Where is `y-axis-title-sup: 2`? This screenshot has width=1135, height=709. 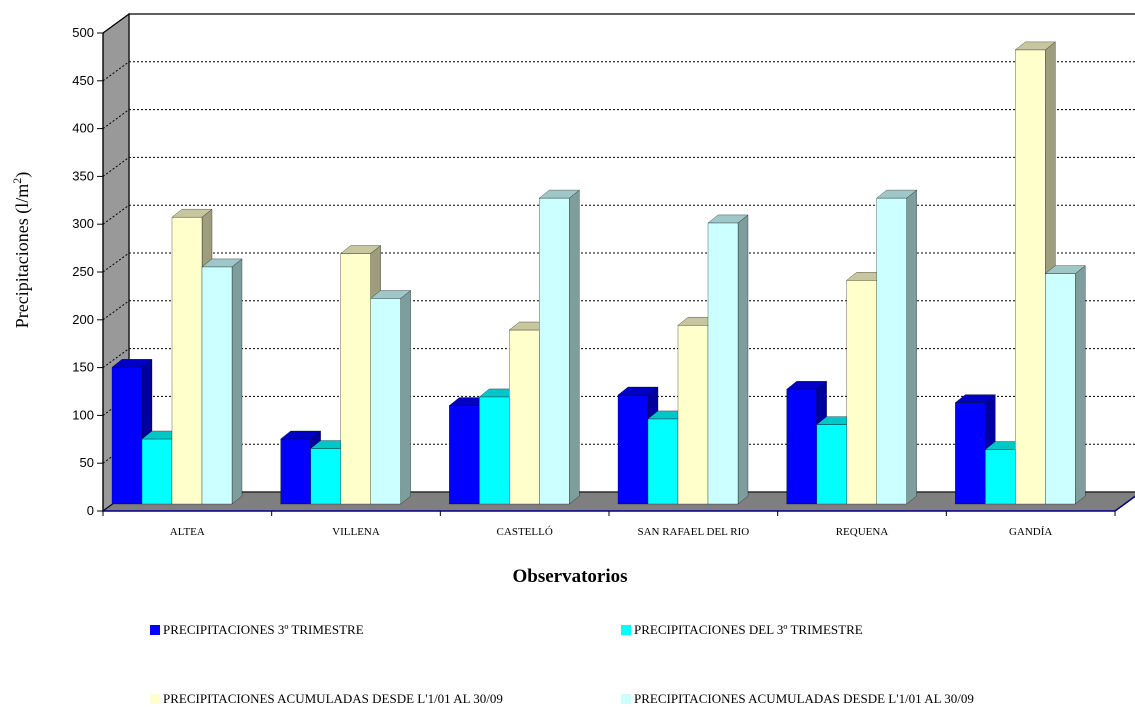 y-axis-title-sup: 2 is located at coordinates (17, 181).